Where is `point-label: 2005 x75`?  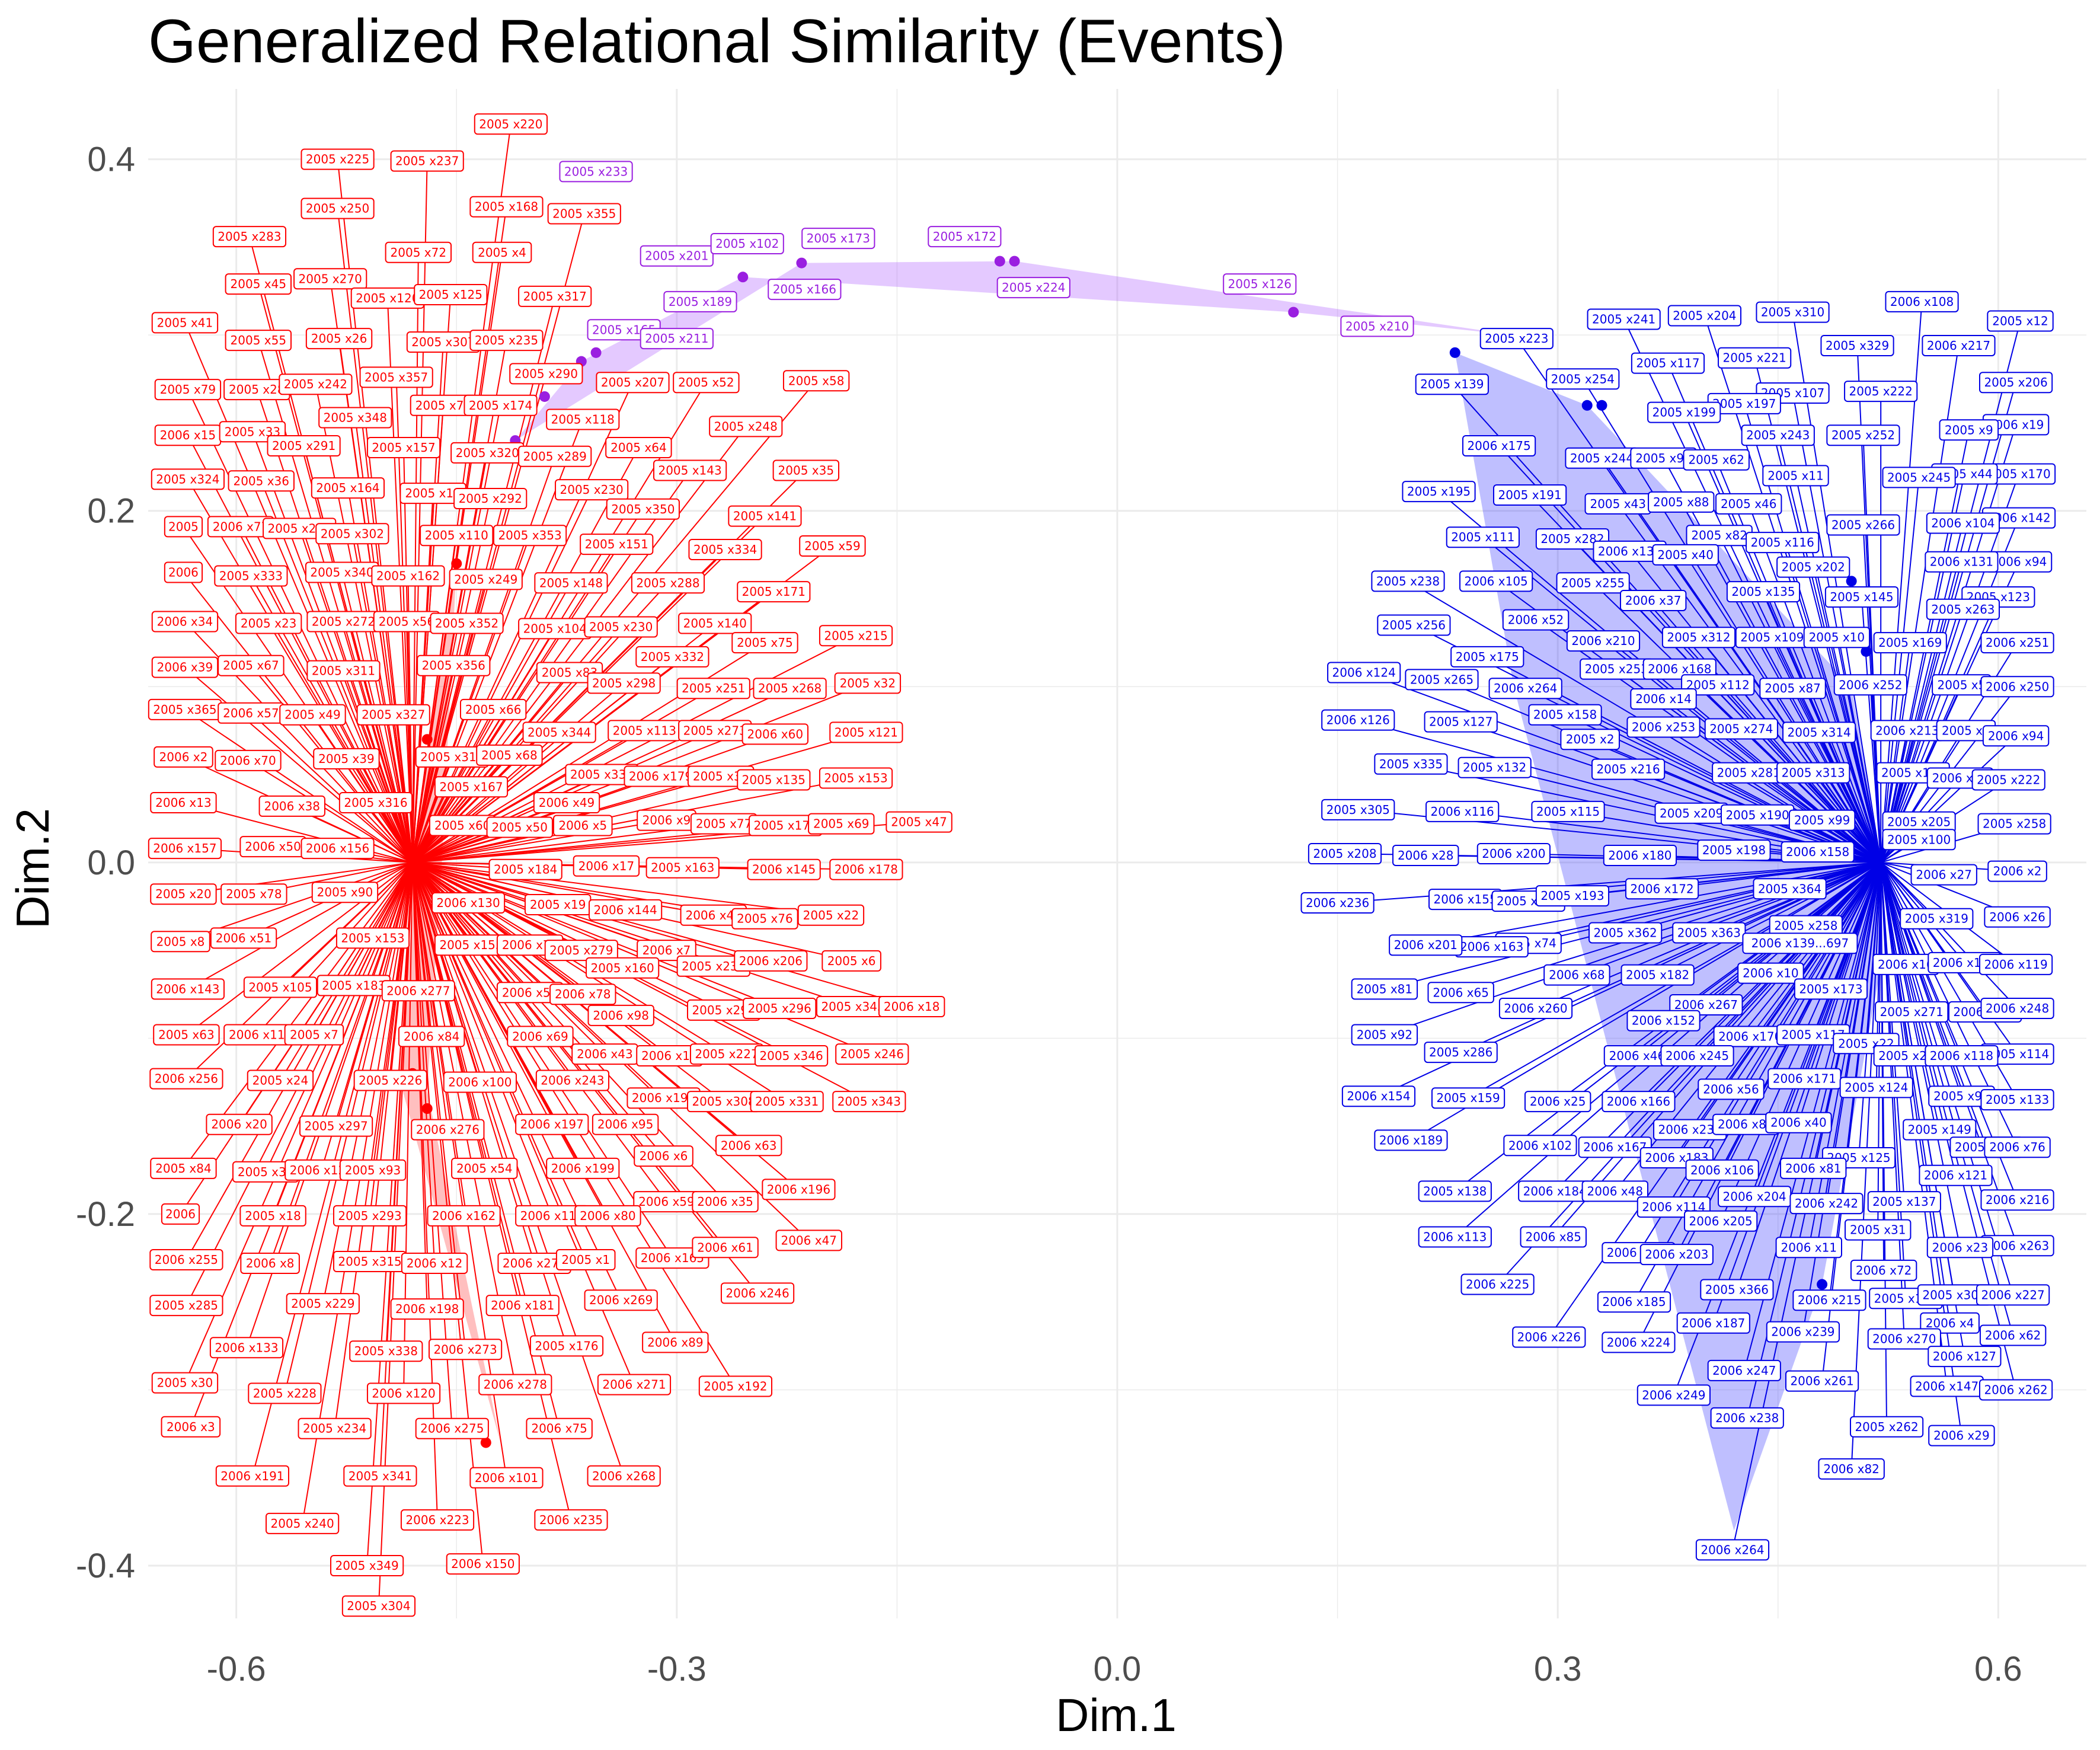 point-label: 2005 x75 is located at coordinates (765, 643).